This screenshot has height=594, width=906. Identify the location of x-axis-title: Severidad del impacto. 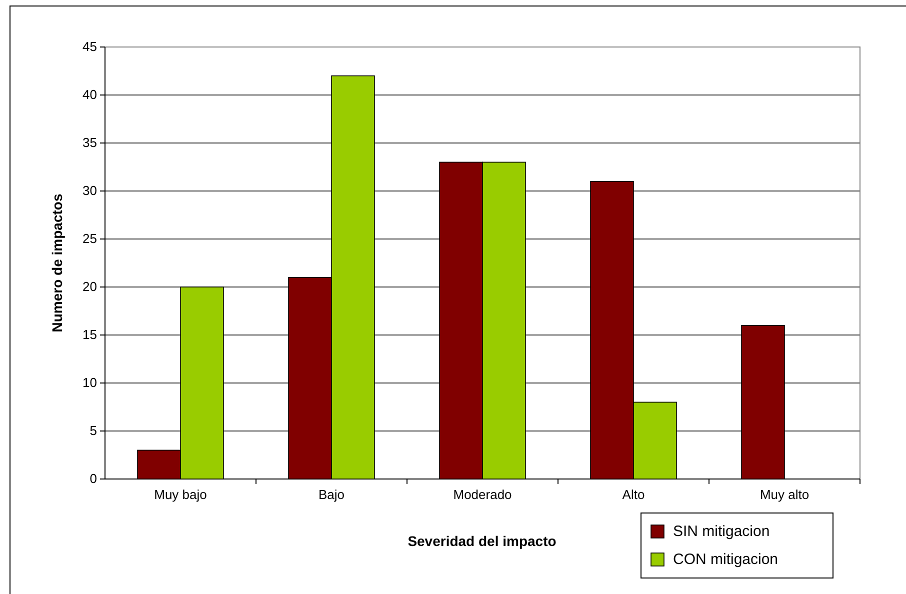
(482, 541).